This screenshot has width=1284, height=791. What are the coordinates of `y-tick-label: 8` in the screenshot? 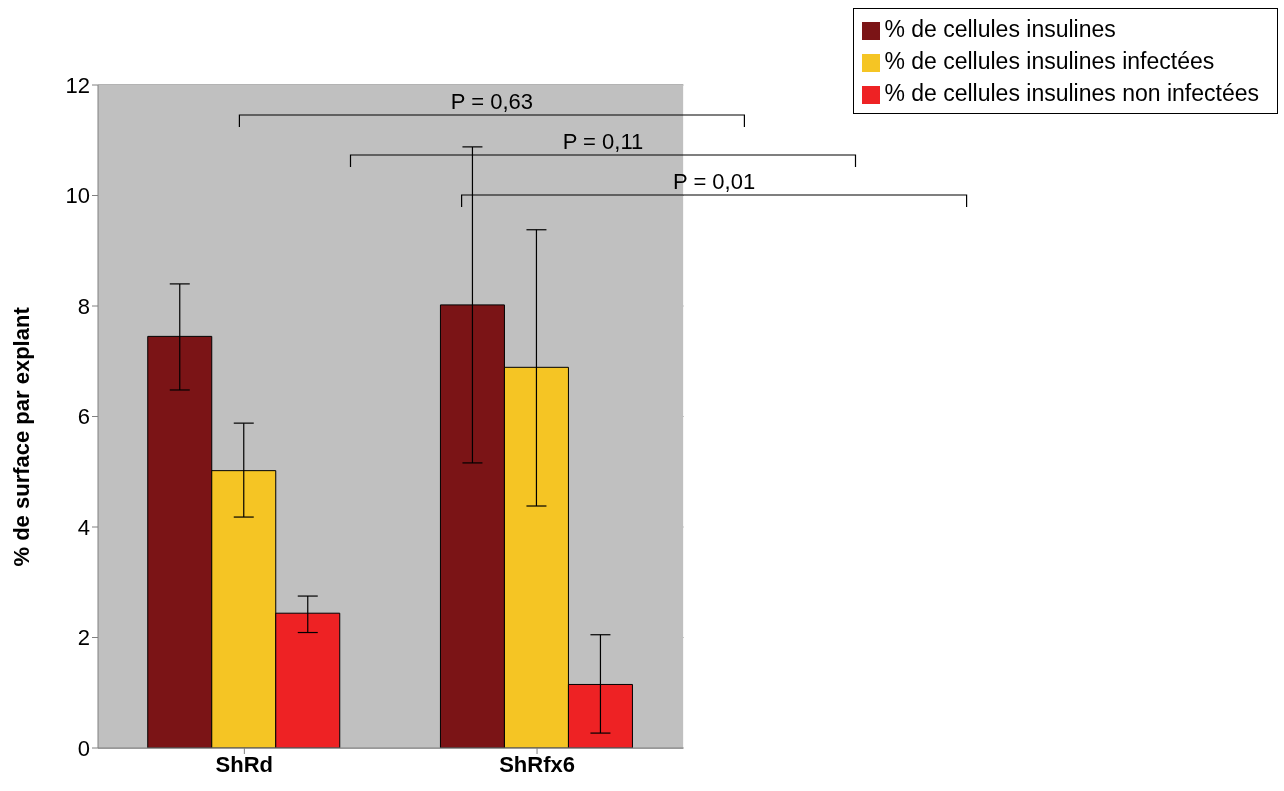 It's located at (83, 306).